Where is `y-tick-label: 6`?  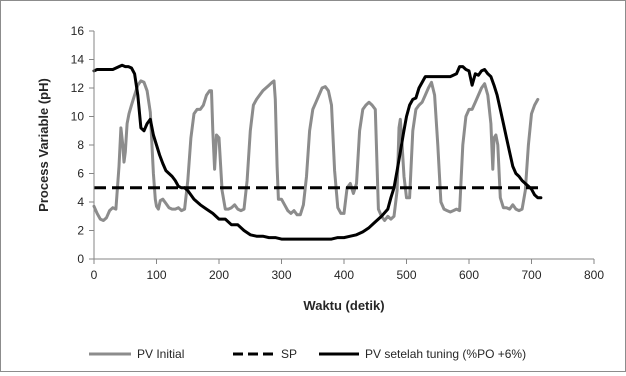 y-tick-label: 6 is located at coordinates (80, 174).